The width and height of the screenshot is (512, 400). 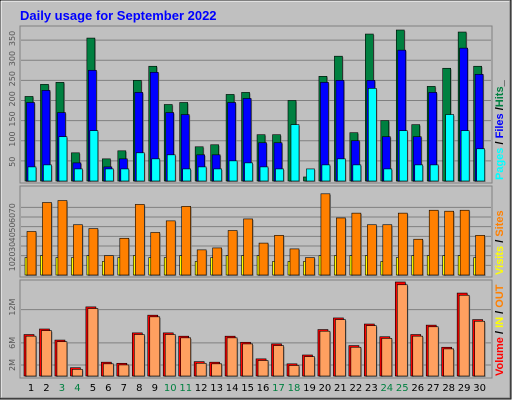 What do you see at coordinates (12, 266) in the screenshot?
I see `sites-panel-tick-label: 10` at bounding box center [12, 266].